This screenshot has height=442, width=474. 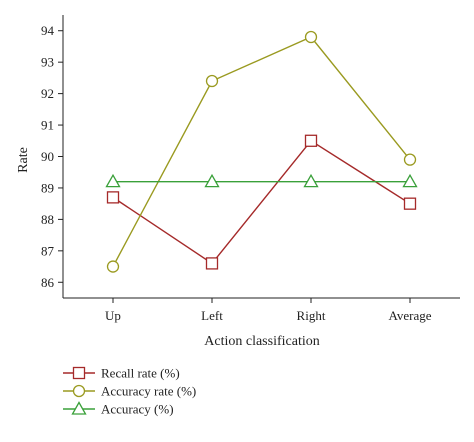 What do you see at coordinates (409, 315) in the screenshot?
I see `x-tick-label: Average` at bounding box center [409, 315].